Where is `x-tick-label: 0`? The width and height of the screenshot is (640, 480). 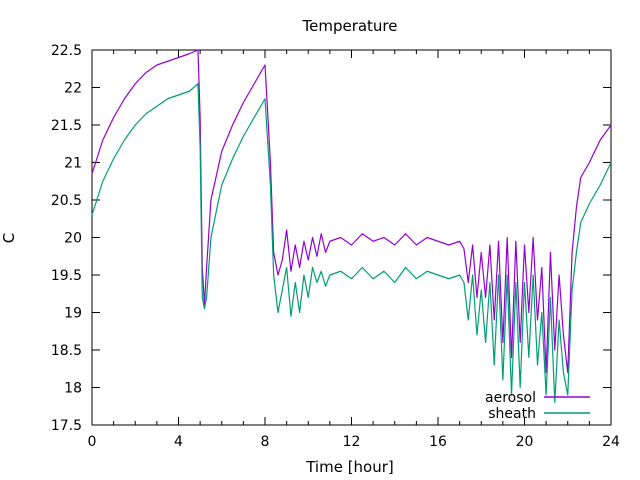 x-tick-label: 0 is located at coordinates (92, 442).